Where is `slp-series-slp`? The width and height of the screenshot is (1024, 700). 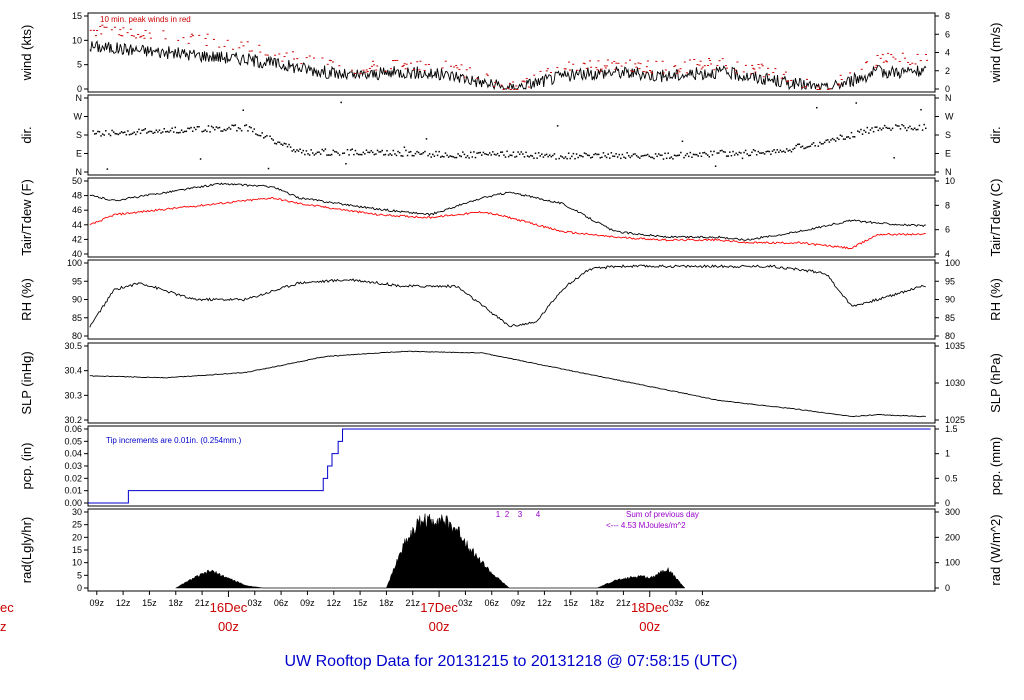
slp-series-slp is located at coordinates (507, 384).